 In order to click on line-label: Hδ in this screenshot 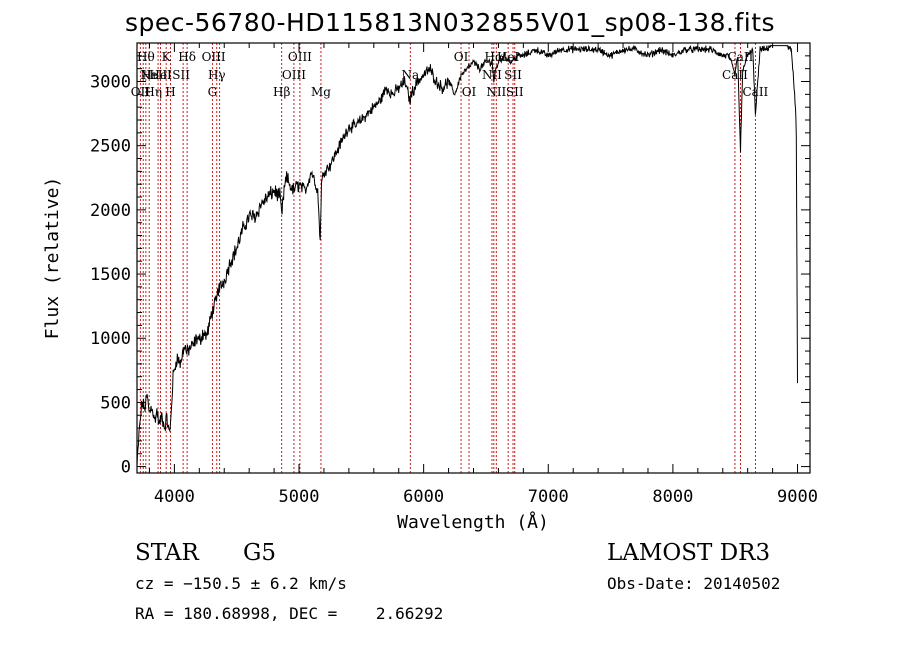, I will do `click(187, 57)`.